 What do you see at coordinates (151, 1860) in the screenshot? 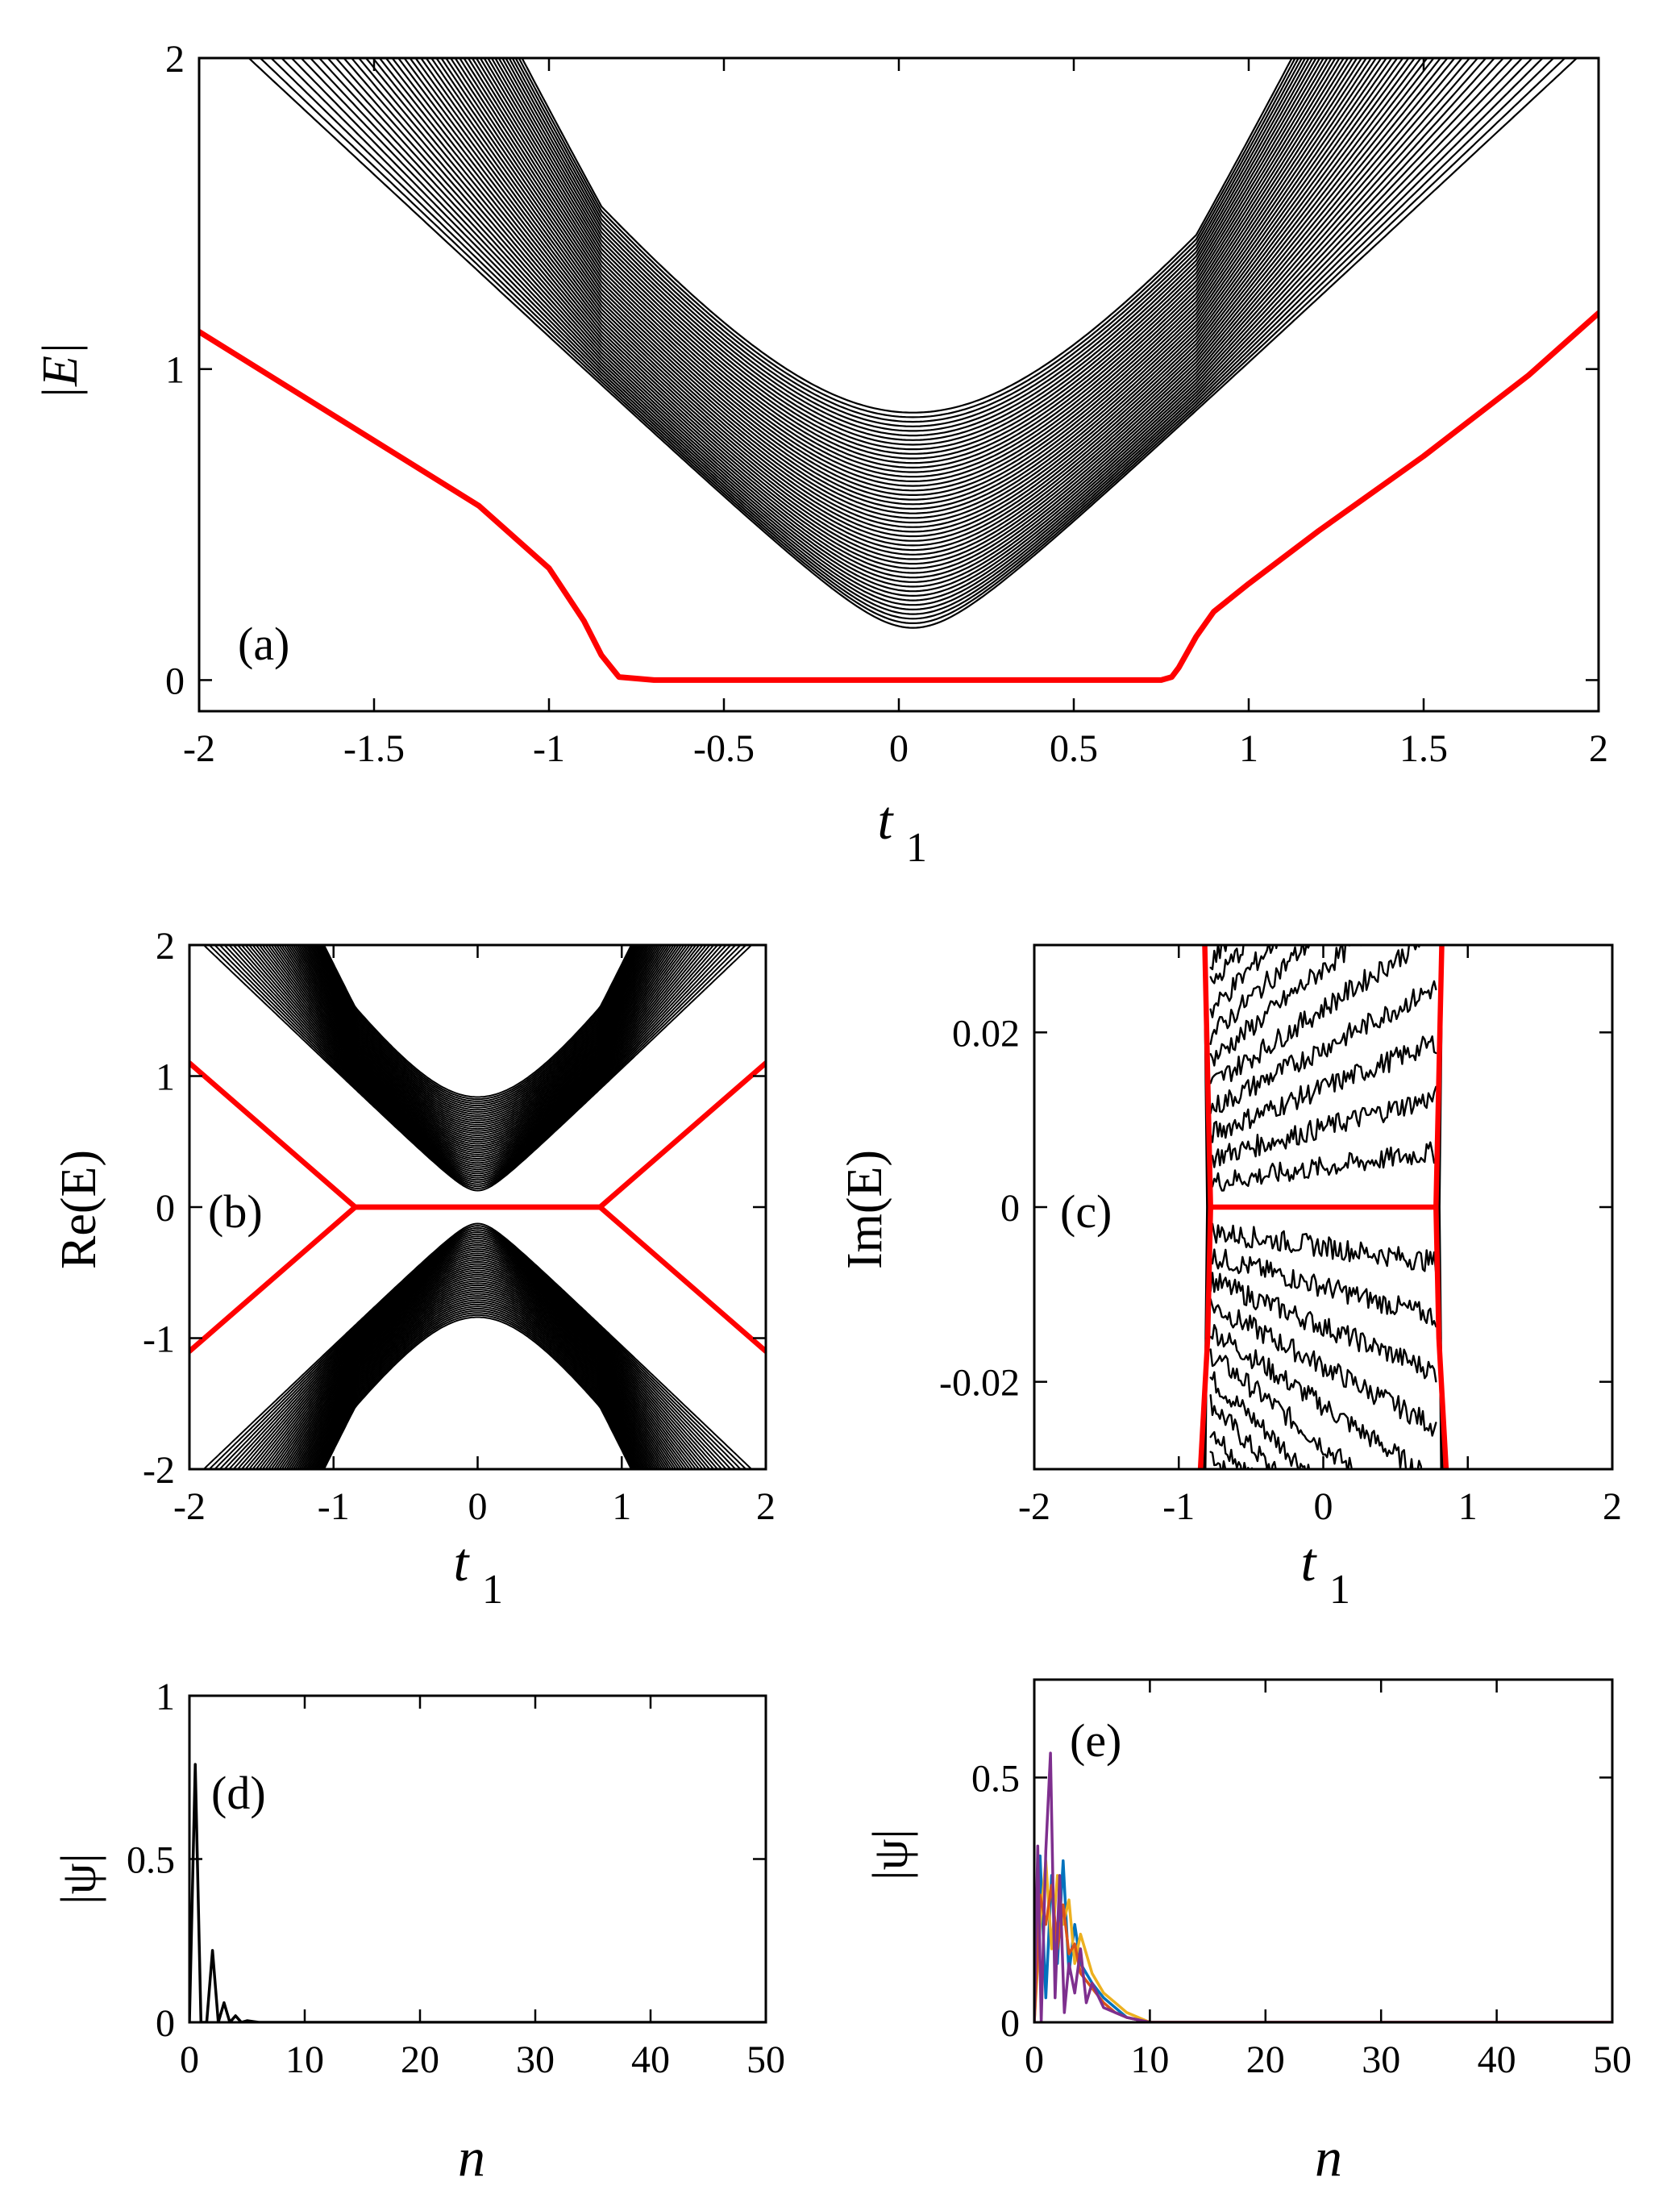
I see `panel-d-ytick-label: 0.5` at bounding box center [151, 1860].